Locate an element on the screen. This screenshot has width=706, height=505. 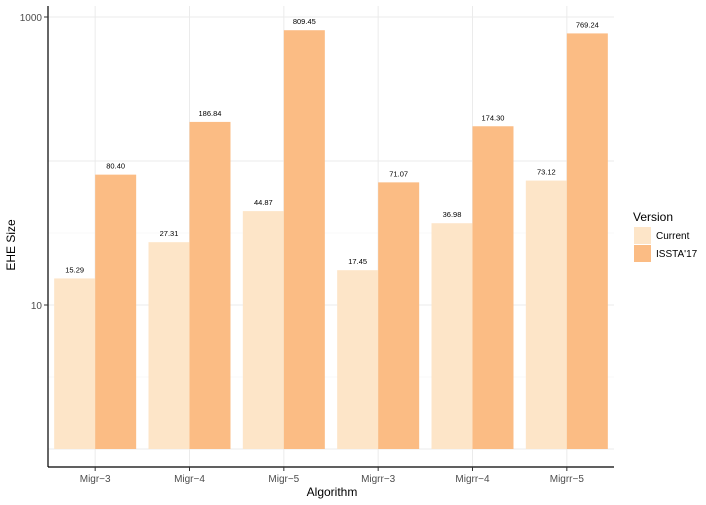
data-label: 36.98 is located at coordinates (452, 214).